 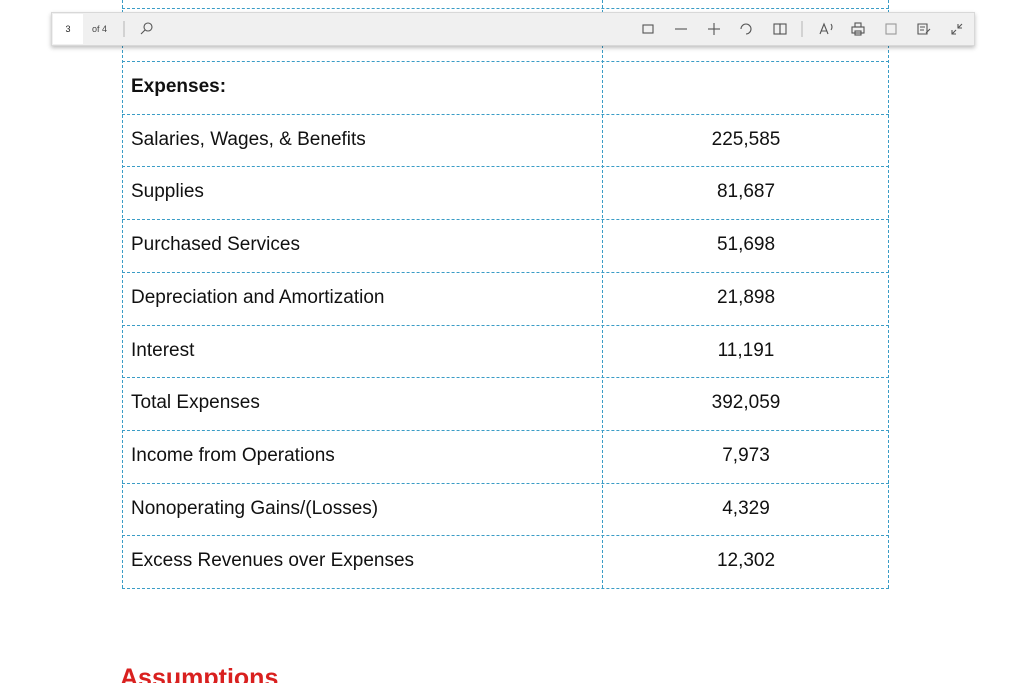 What do you see at coordinates (746, 350) in the screenshot?
I see `row-value: 11,191` at bounding box center [746, 350].